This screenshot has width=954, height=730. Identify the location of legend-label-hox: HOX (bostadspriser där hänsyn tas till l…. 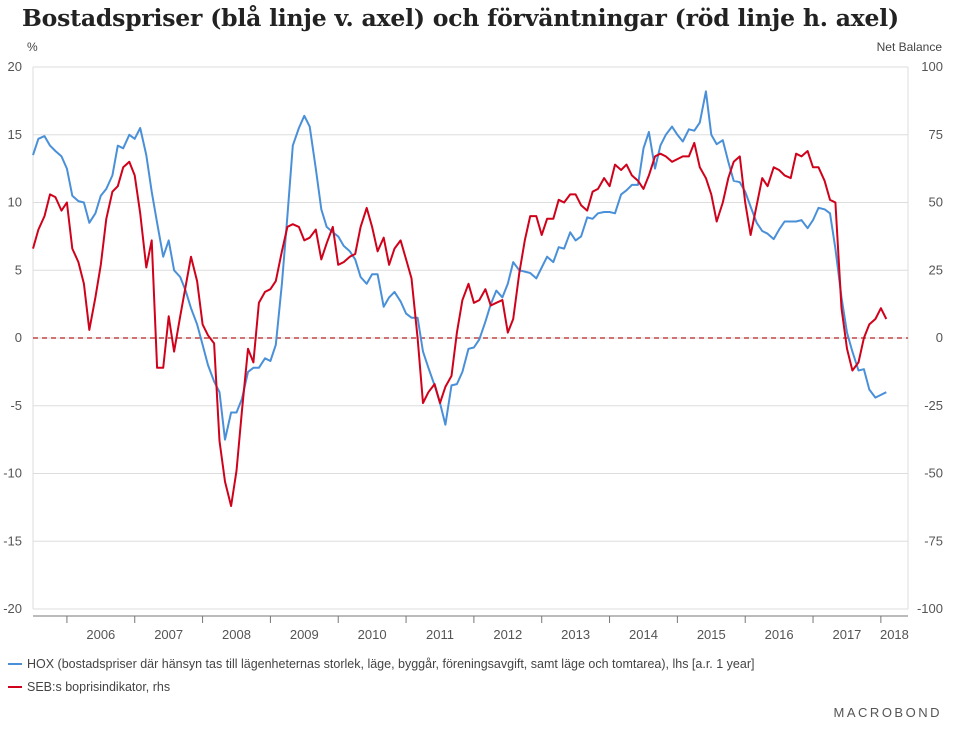
(391, 664).